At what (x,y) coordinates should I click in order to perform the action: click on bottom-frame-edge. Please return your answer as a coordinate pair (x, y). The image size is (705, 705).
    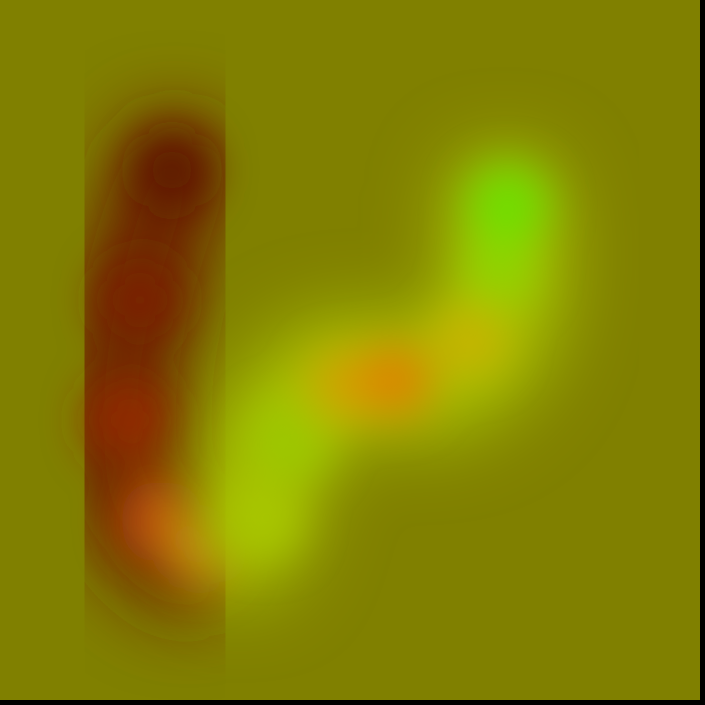
    Looking at the image, I should click on (352, 702).